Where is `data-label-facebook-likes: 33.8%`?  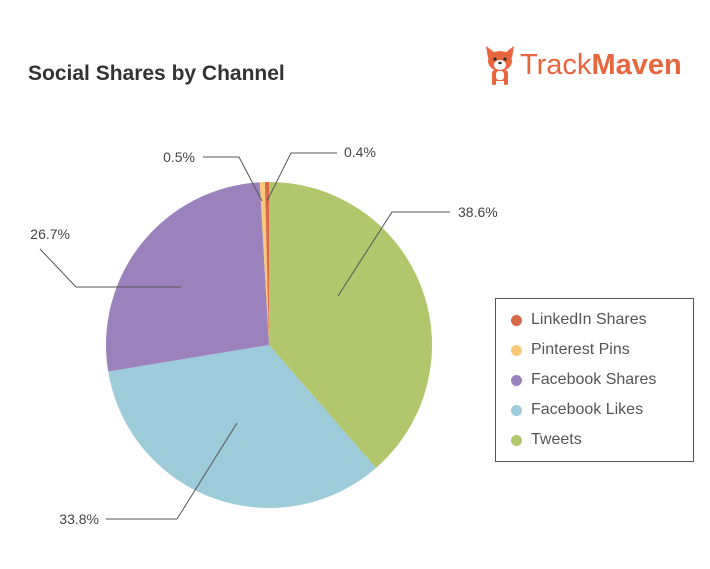
data-label-facebook-likes: 33.8% is located at coordinates (79, 519).